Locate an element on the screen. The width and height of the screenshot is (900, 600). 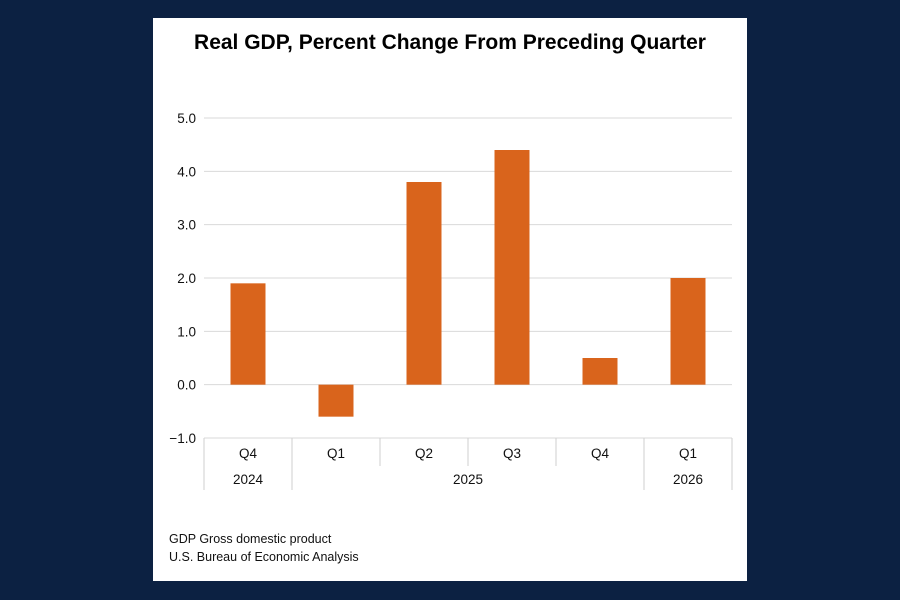
y-axis-ticks: 5.0 4.0 3.0 2.0 1.0 0.0 −1.0 is located at coordinates (182, 278).